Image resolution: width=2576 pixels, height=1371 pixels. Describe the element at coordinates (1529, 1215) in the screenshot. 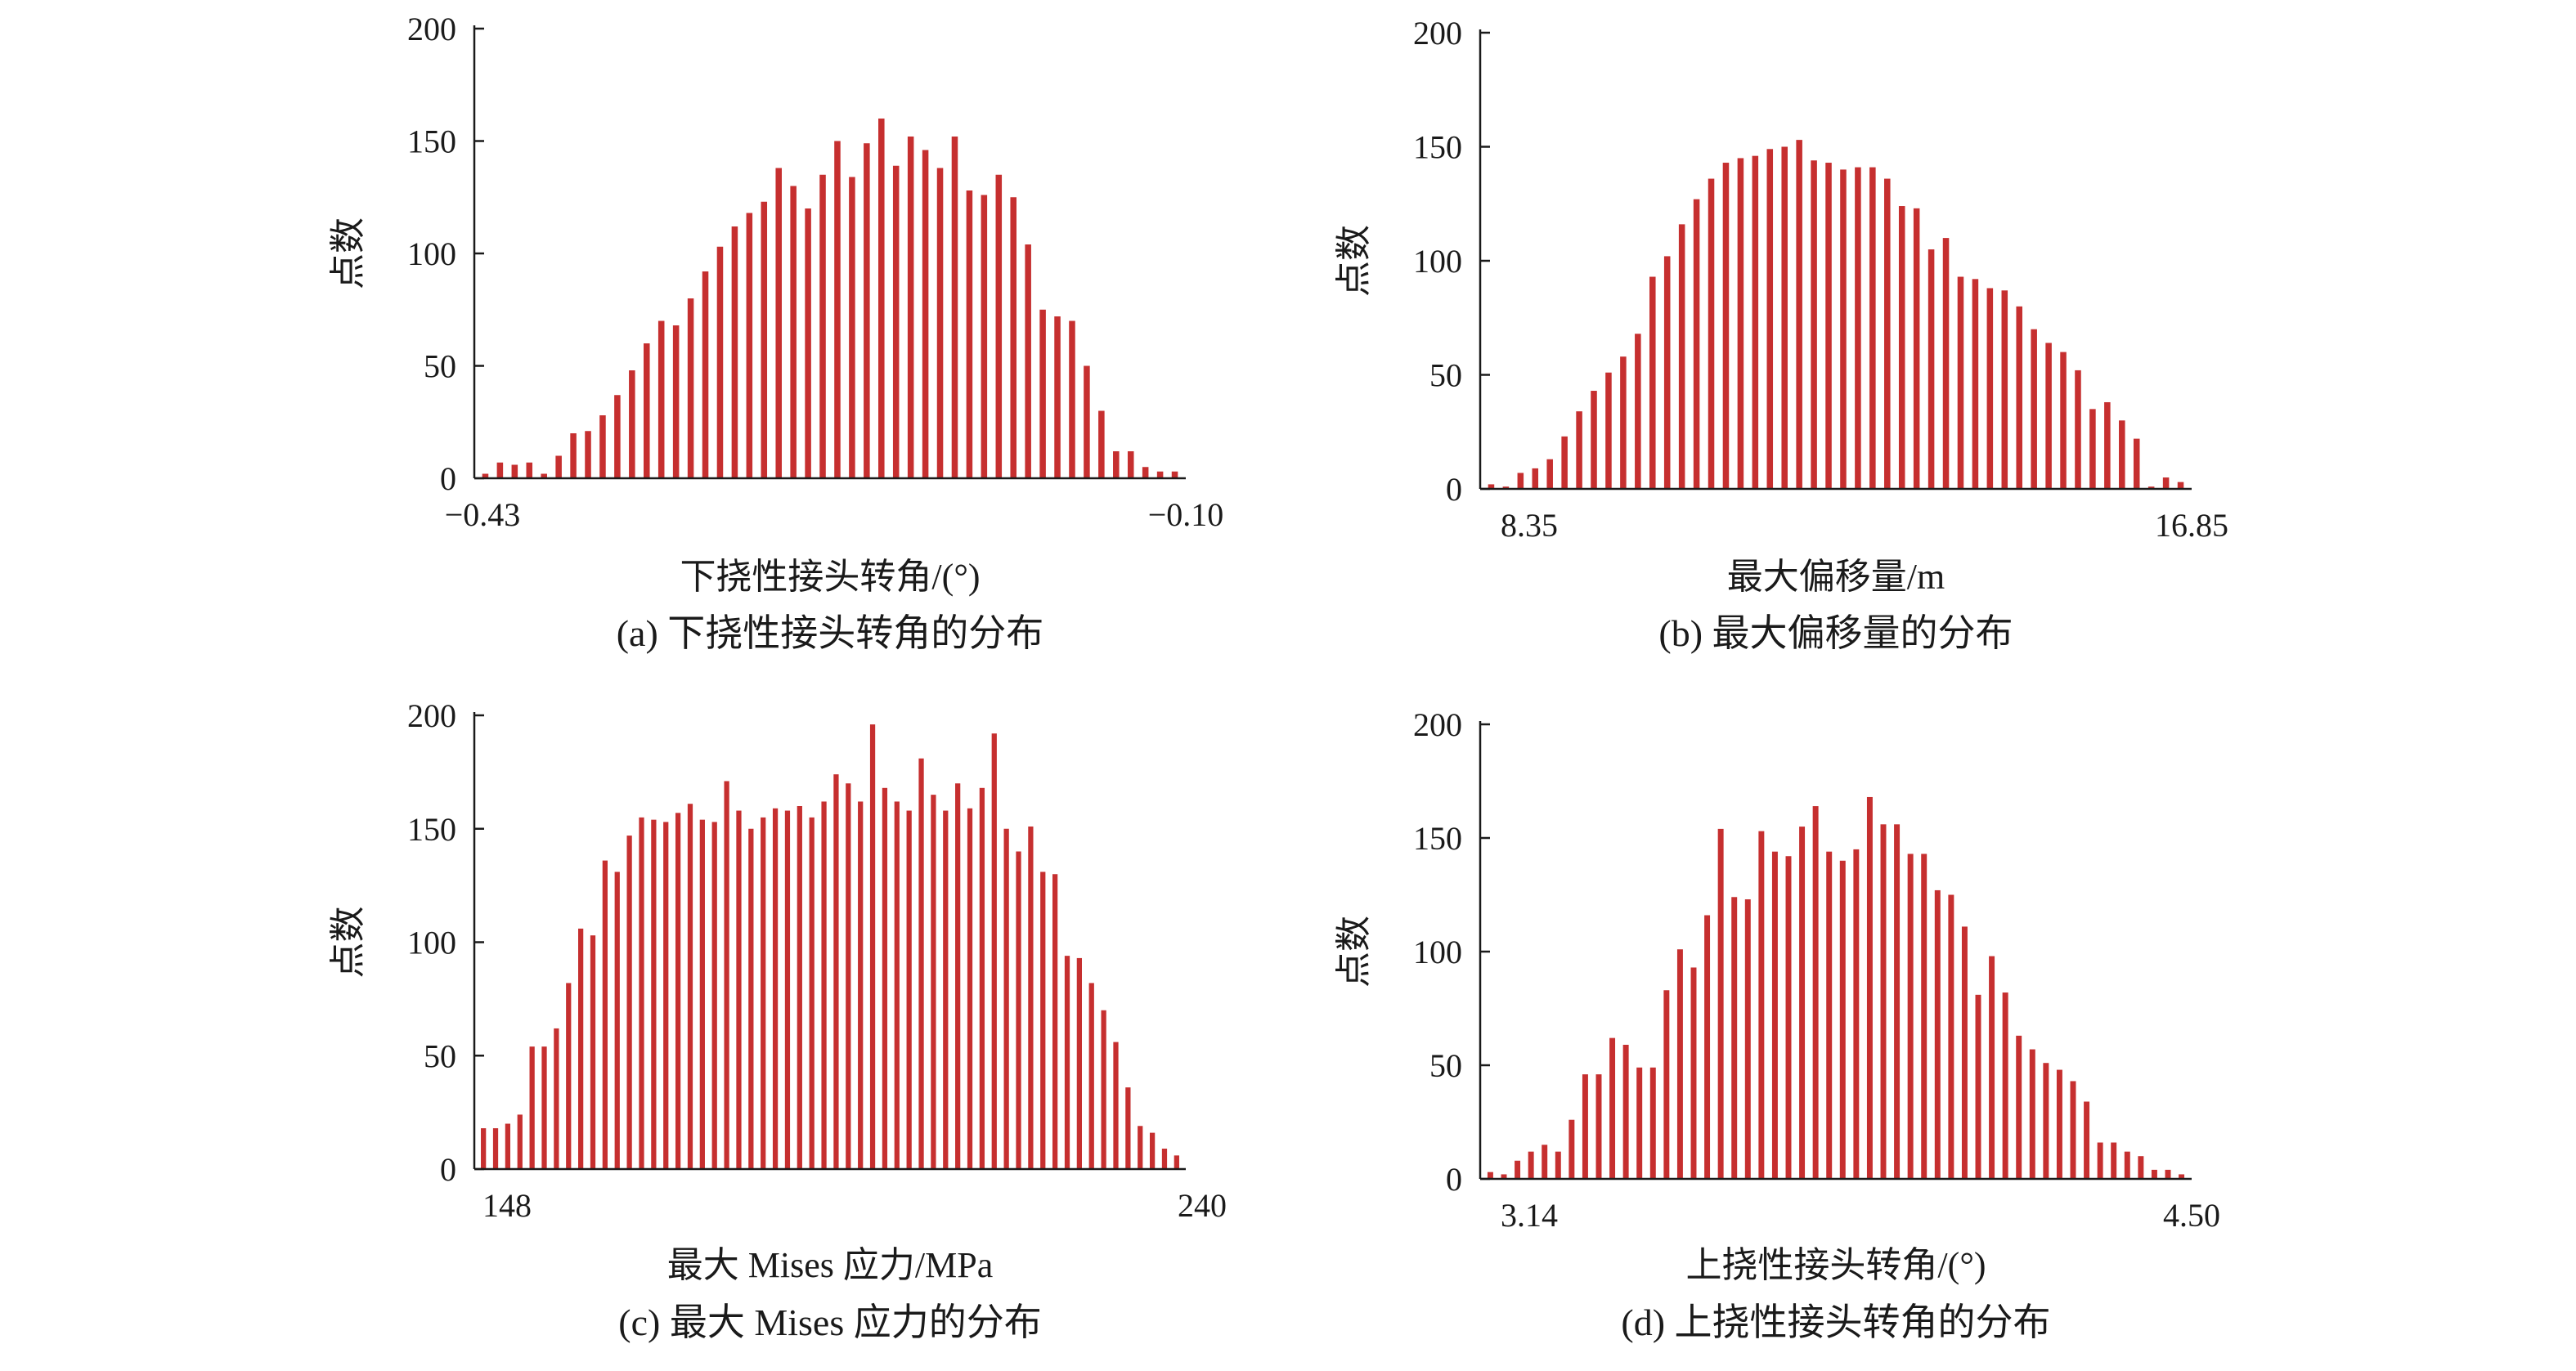

I see `x-tick-label-min: 3.14` at that location.